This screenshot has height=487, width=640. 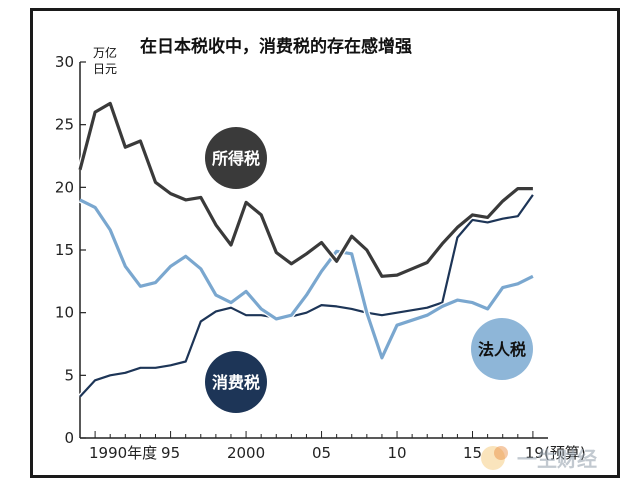 What do you see at coordinates (501, 453) in the screenshot?
I see `watermark-logo-dot` at bounding box center [501, 453].